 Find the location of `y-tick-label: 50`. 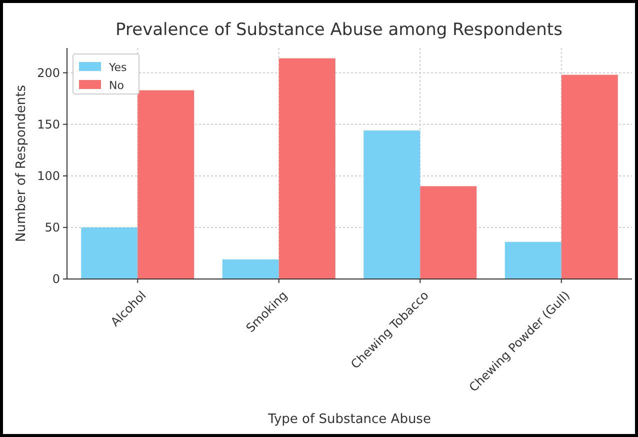

y-tick-label: 50 is located at coordinates (52, 227).